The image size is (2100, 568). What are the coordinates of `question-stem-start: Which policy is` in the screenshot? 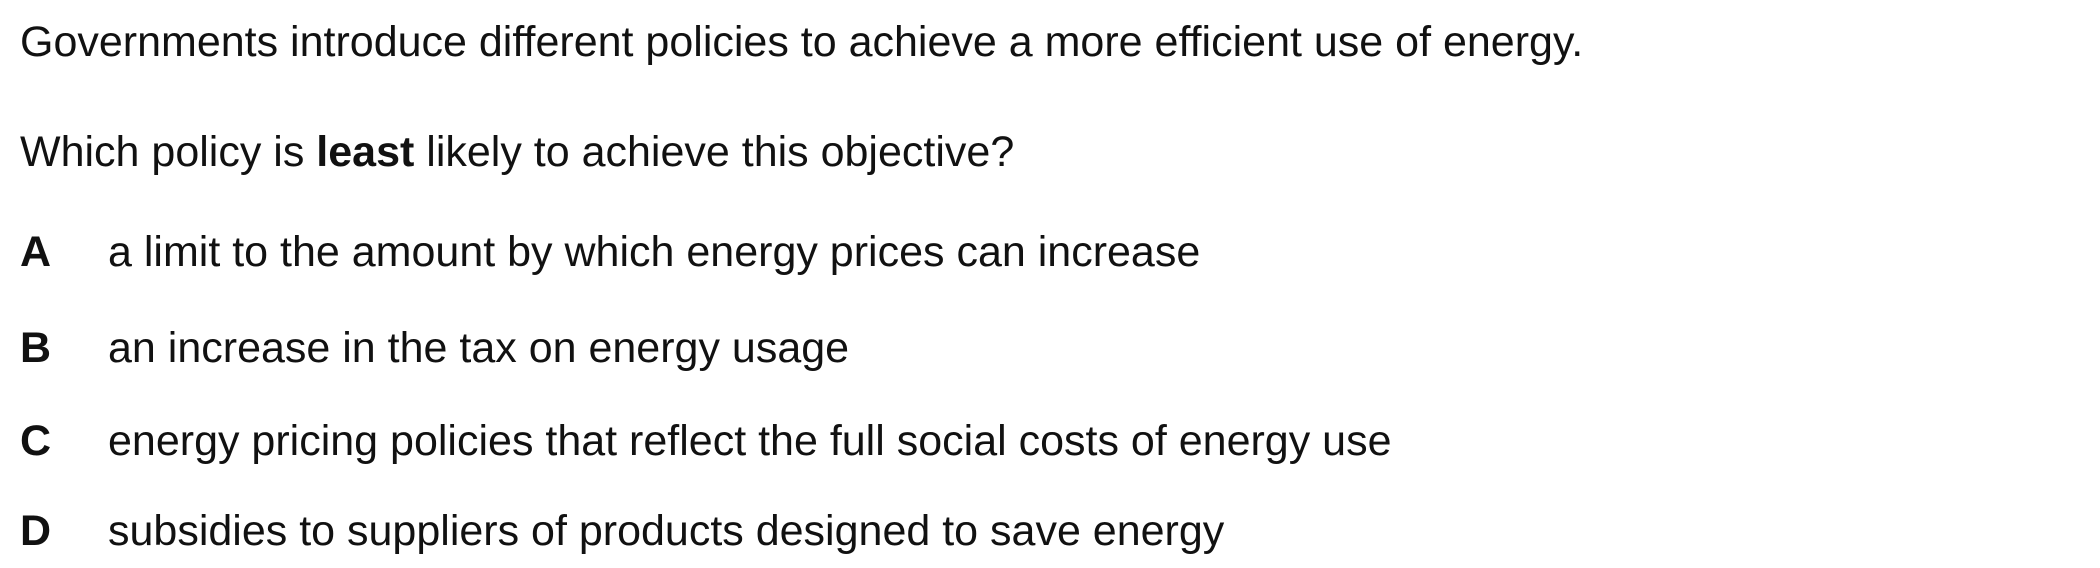 It's located at (168, 152).